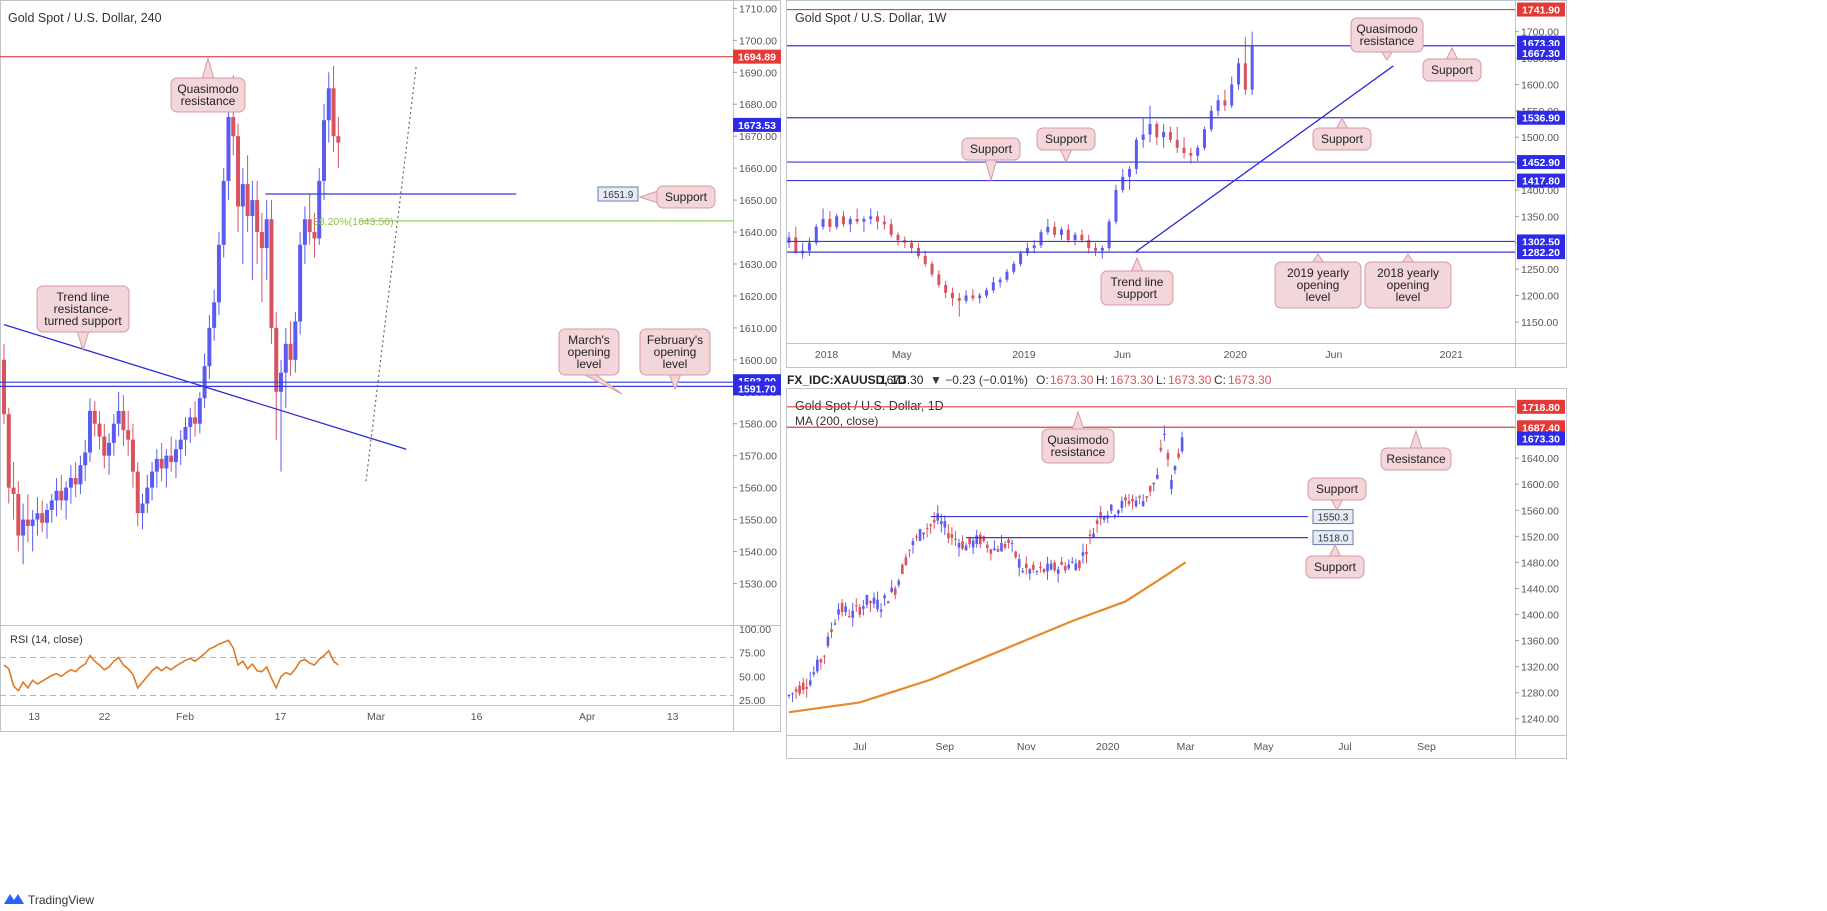 This screenshot has height=911, width=1827. What do you see at coordinates (1250, 380) in the screenshot?
I see `c-value: 1673.30` at bounding box center [1250, 380].